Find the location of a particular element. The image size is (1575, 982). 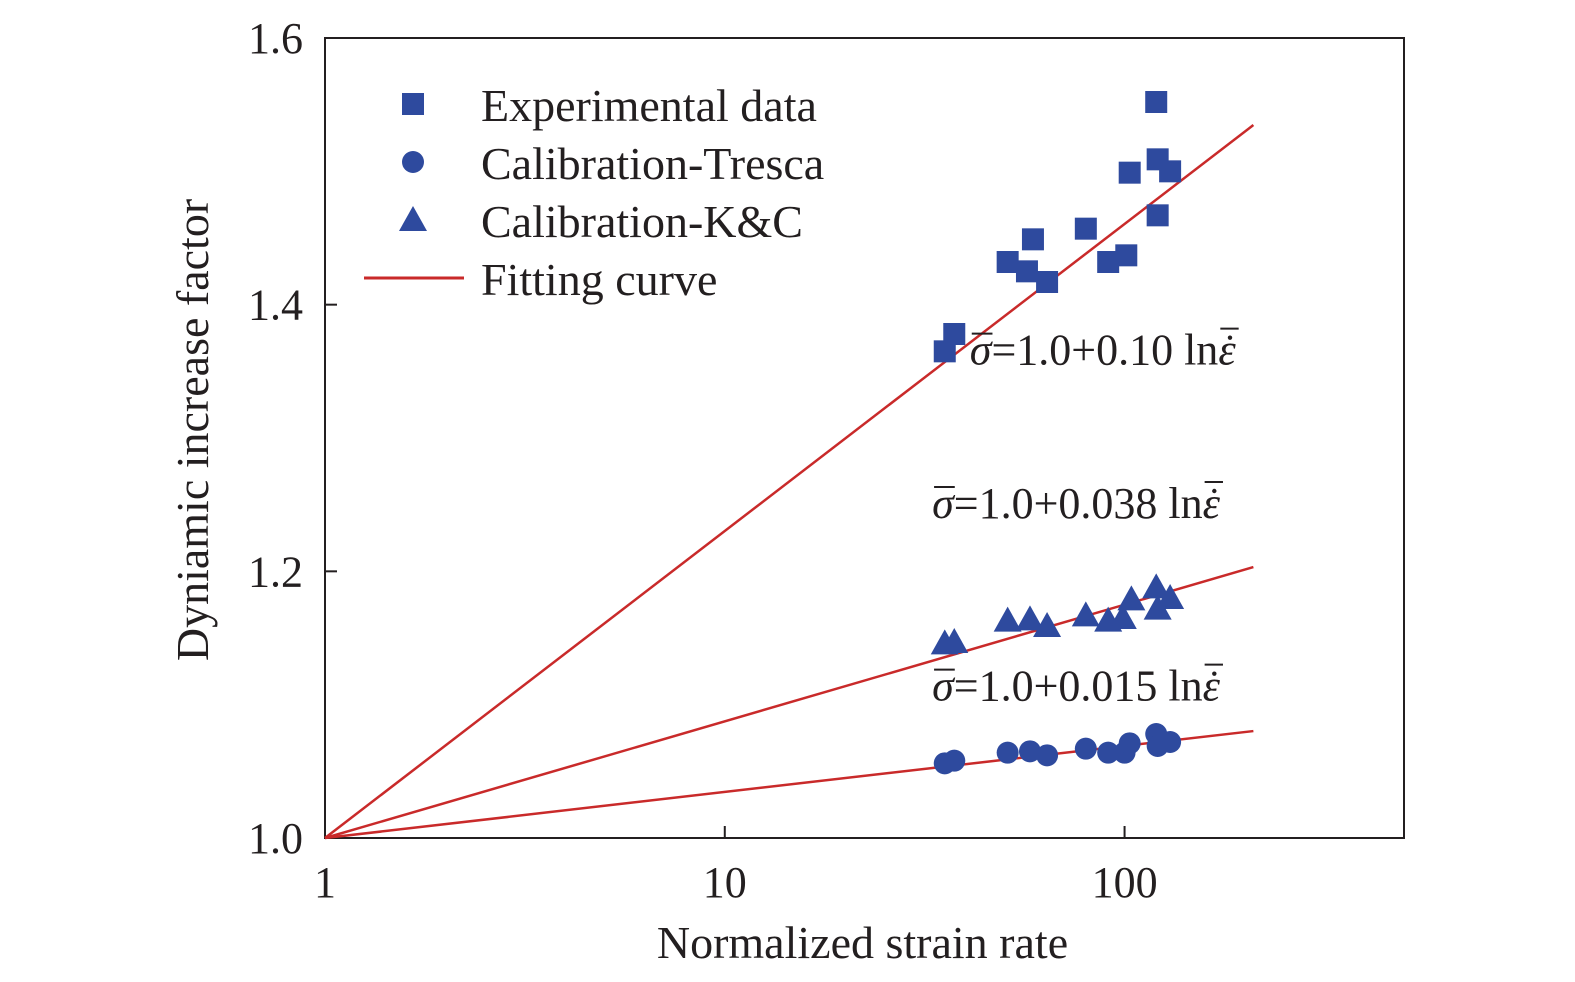

legend-label-3: Calibration-K&C is located at coordinates (642, 221).